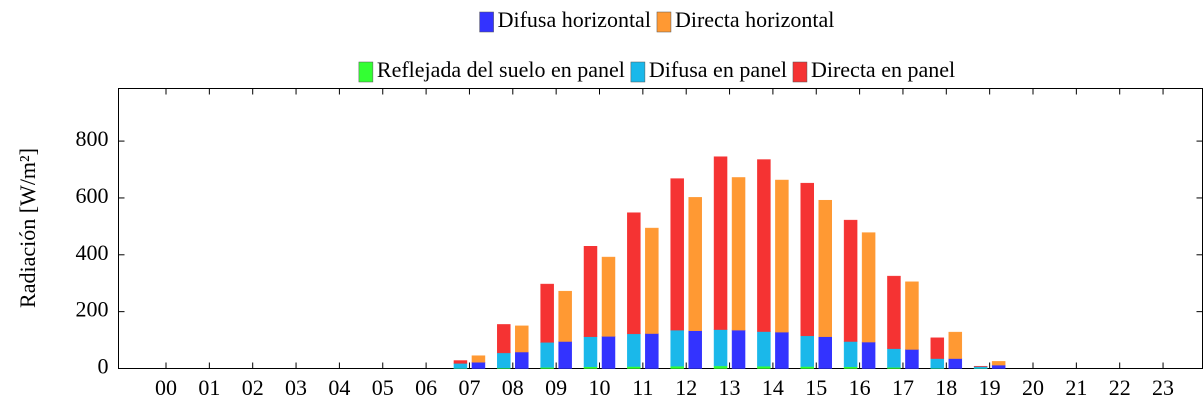  Describe the element at coordinates (501, 69) in the screenshot. I see `legend-label: Reflejada del suelo en panel` at that location.